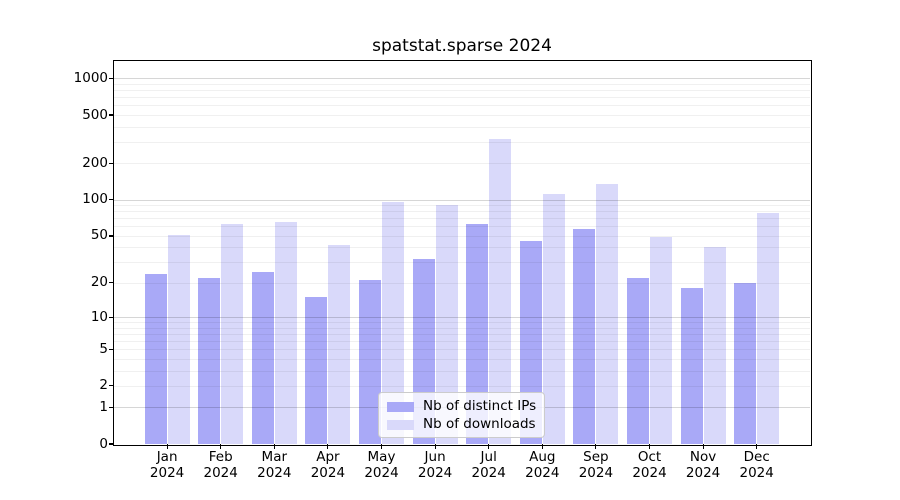  I want to click on x-tick-month: Nov, so click(703, 457).